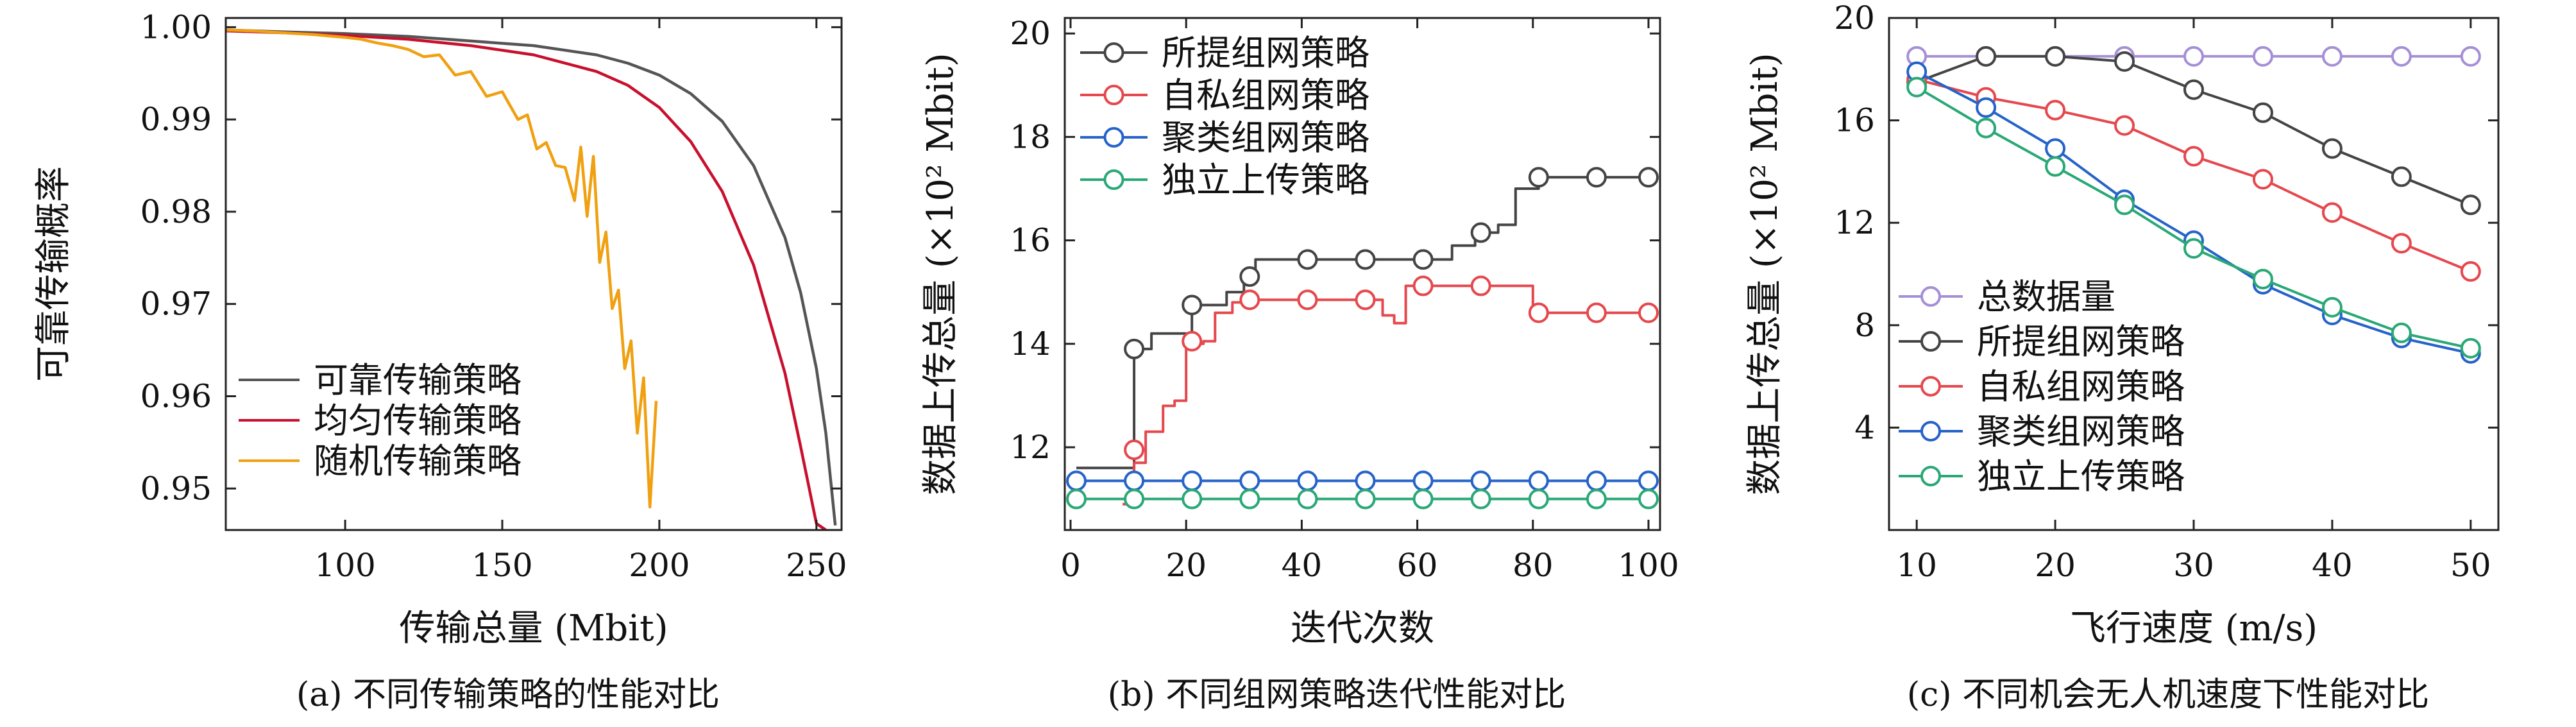 Image resolution: width=2576 pixels, height=727 pixels. I want to click on y-tick-label: 14, so click(1030, 344).